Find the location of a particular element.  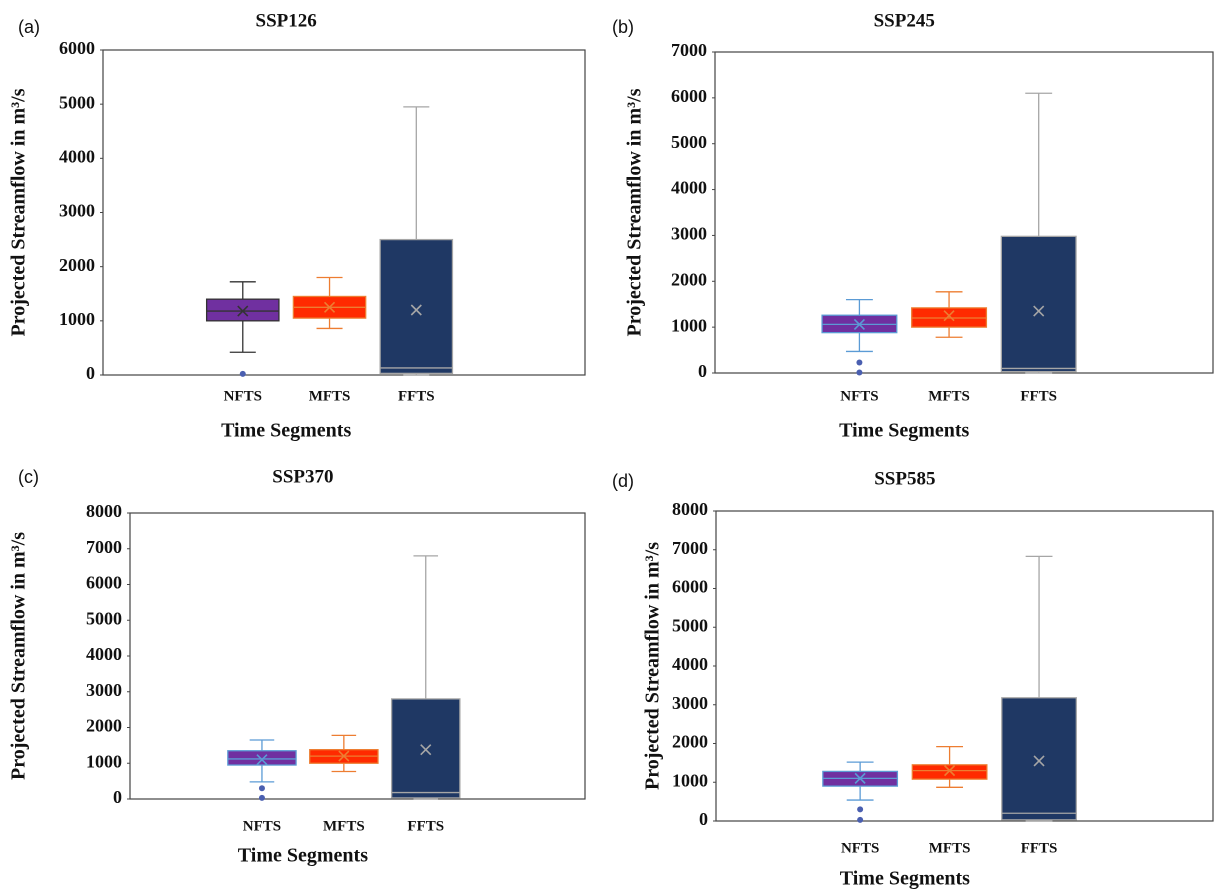

chart-title: SSP126 is located at coordinates (286, 20).